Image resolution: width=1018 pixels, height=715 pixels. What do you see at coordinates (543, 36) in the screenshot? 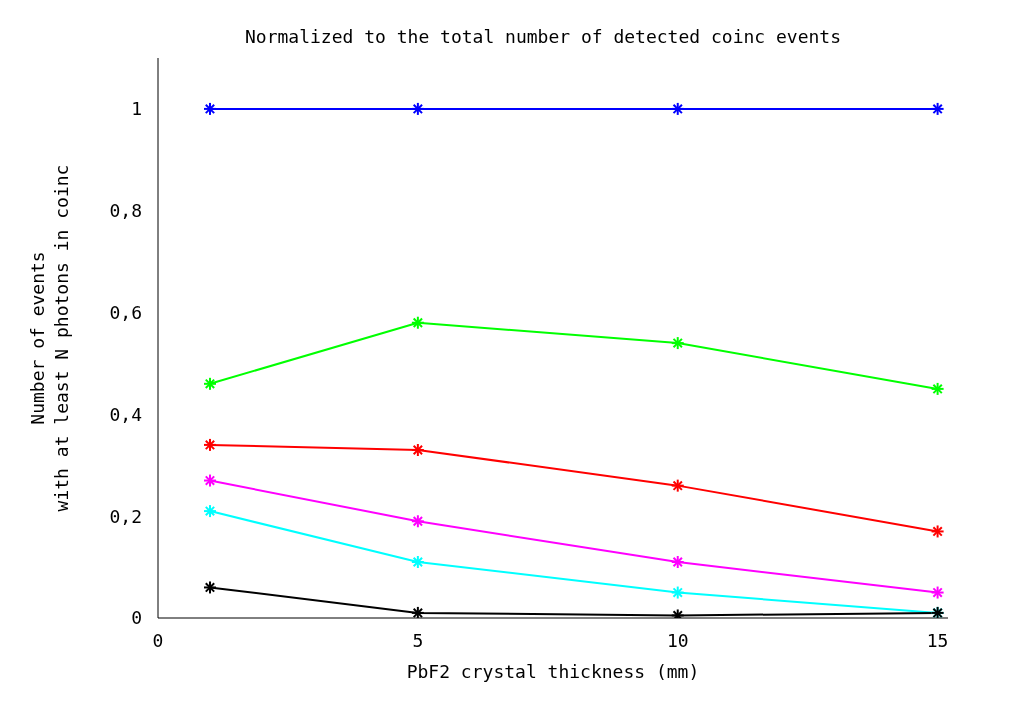
I see `chart-title: Normalized to the total number of detected coinc events` at bounding box center [543, 36].